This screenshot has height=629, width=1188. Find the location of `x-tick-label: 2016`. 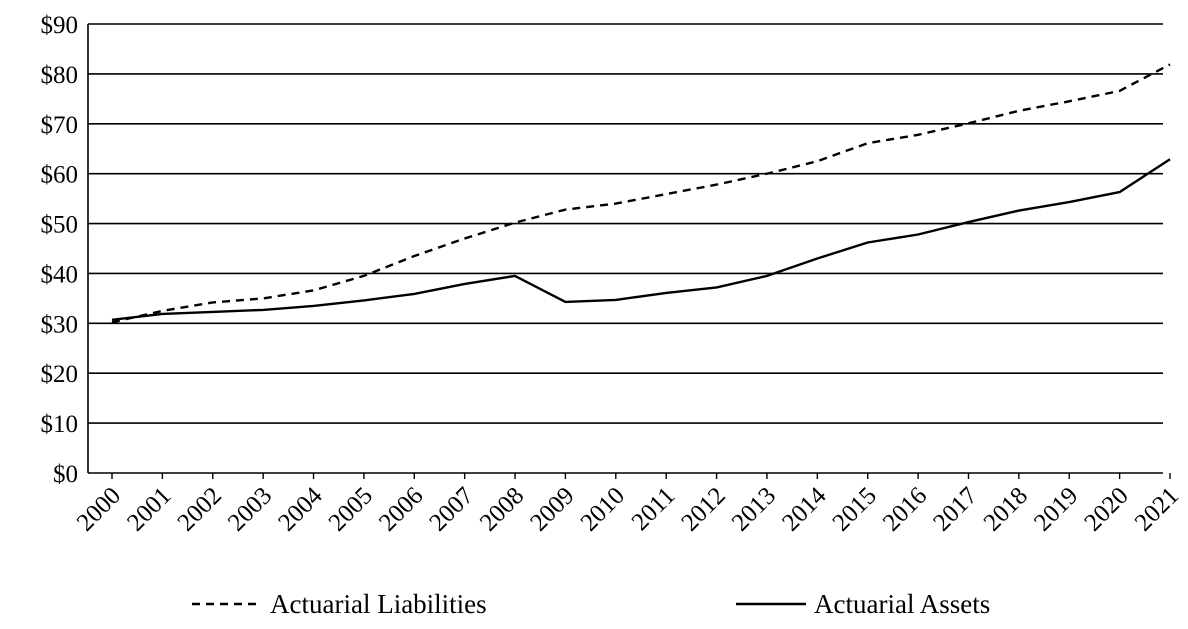

x-tick-label: 2016 is located at coordinates (905, 509).